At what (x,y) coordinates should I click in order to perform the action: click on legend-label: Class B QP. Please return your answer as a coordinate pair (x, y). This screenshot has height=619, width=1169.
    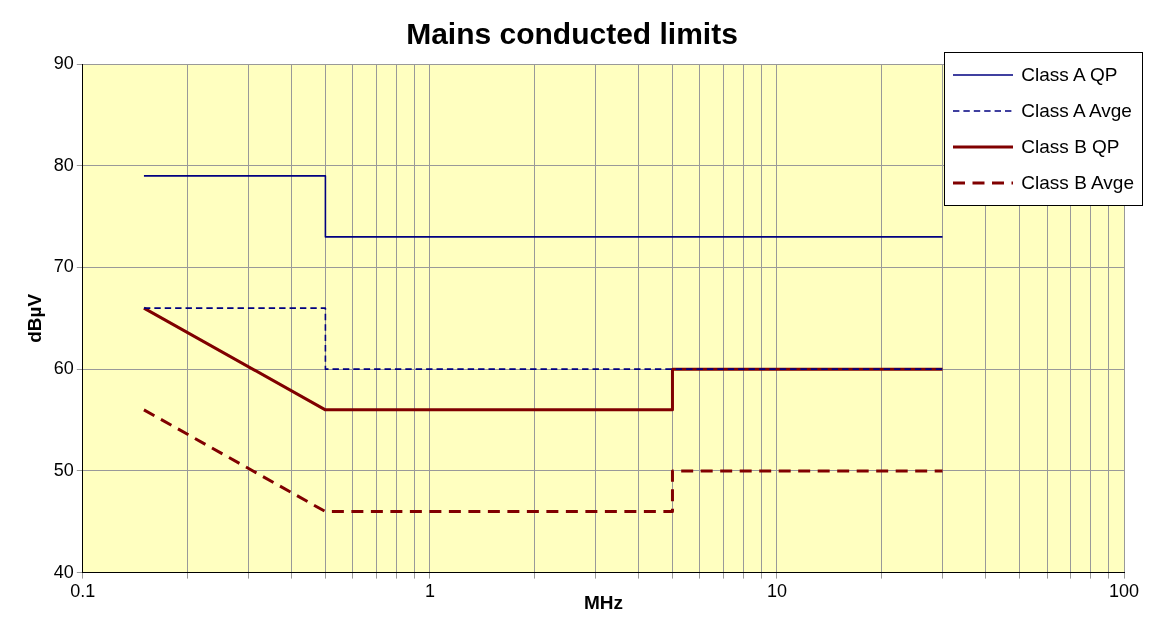
    Looking at the image, I should click on (1070, 147).